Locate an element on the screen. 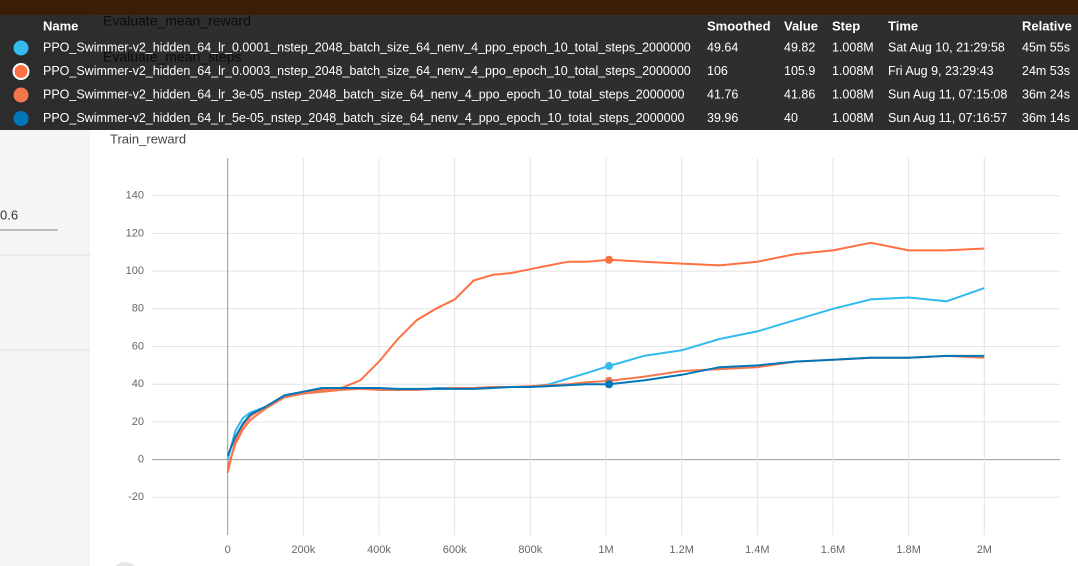  tooltip-cell: Sun Aug 11, 07:16:57 is located at coordinates (947, 118).